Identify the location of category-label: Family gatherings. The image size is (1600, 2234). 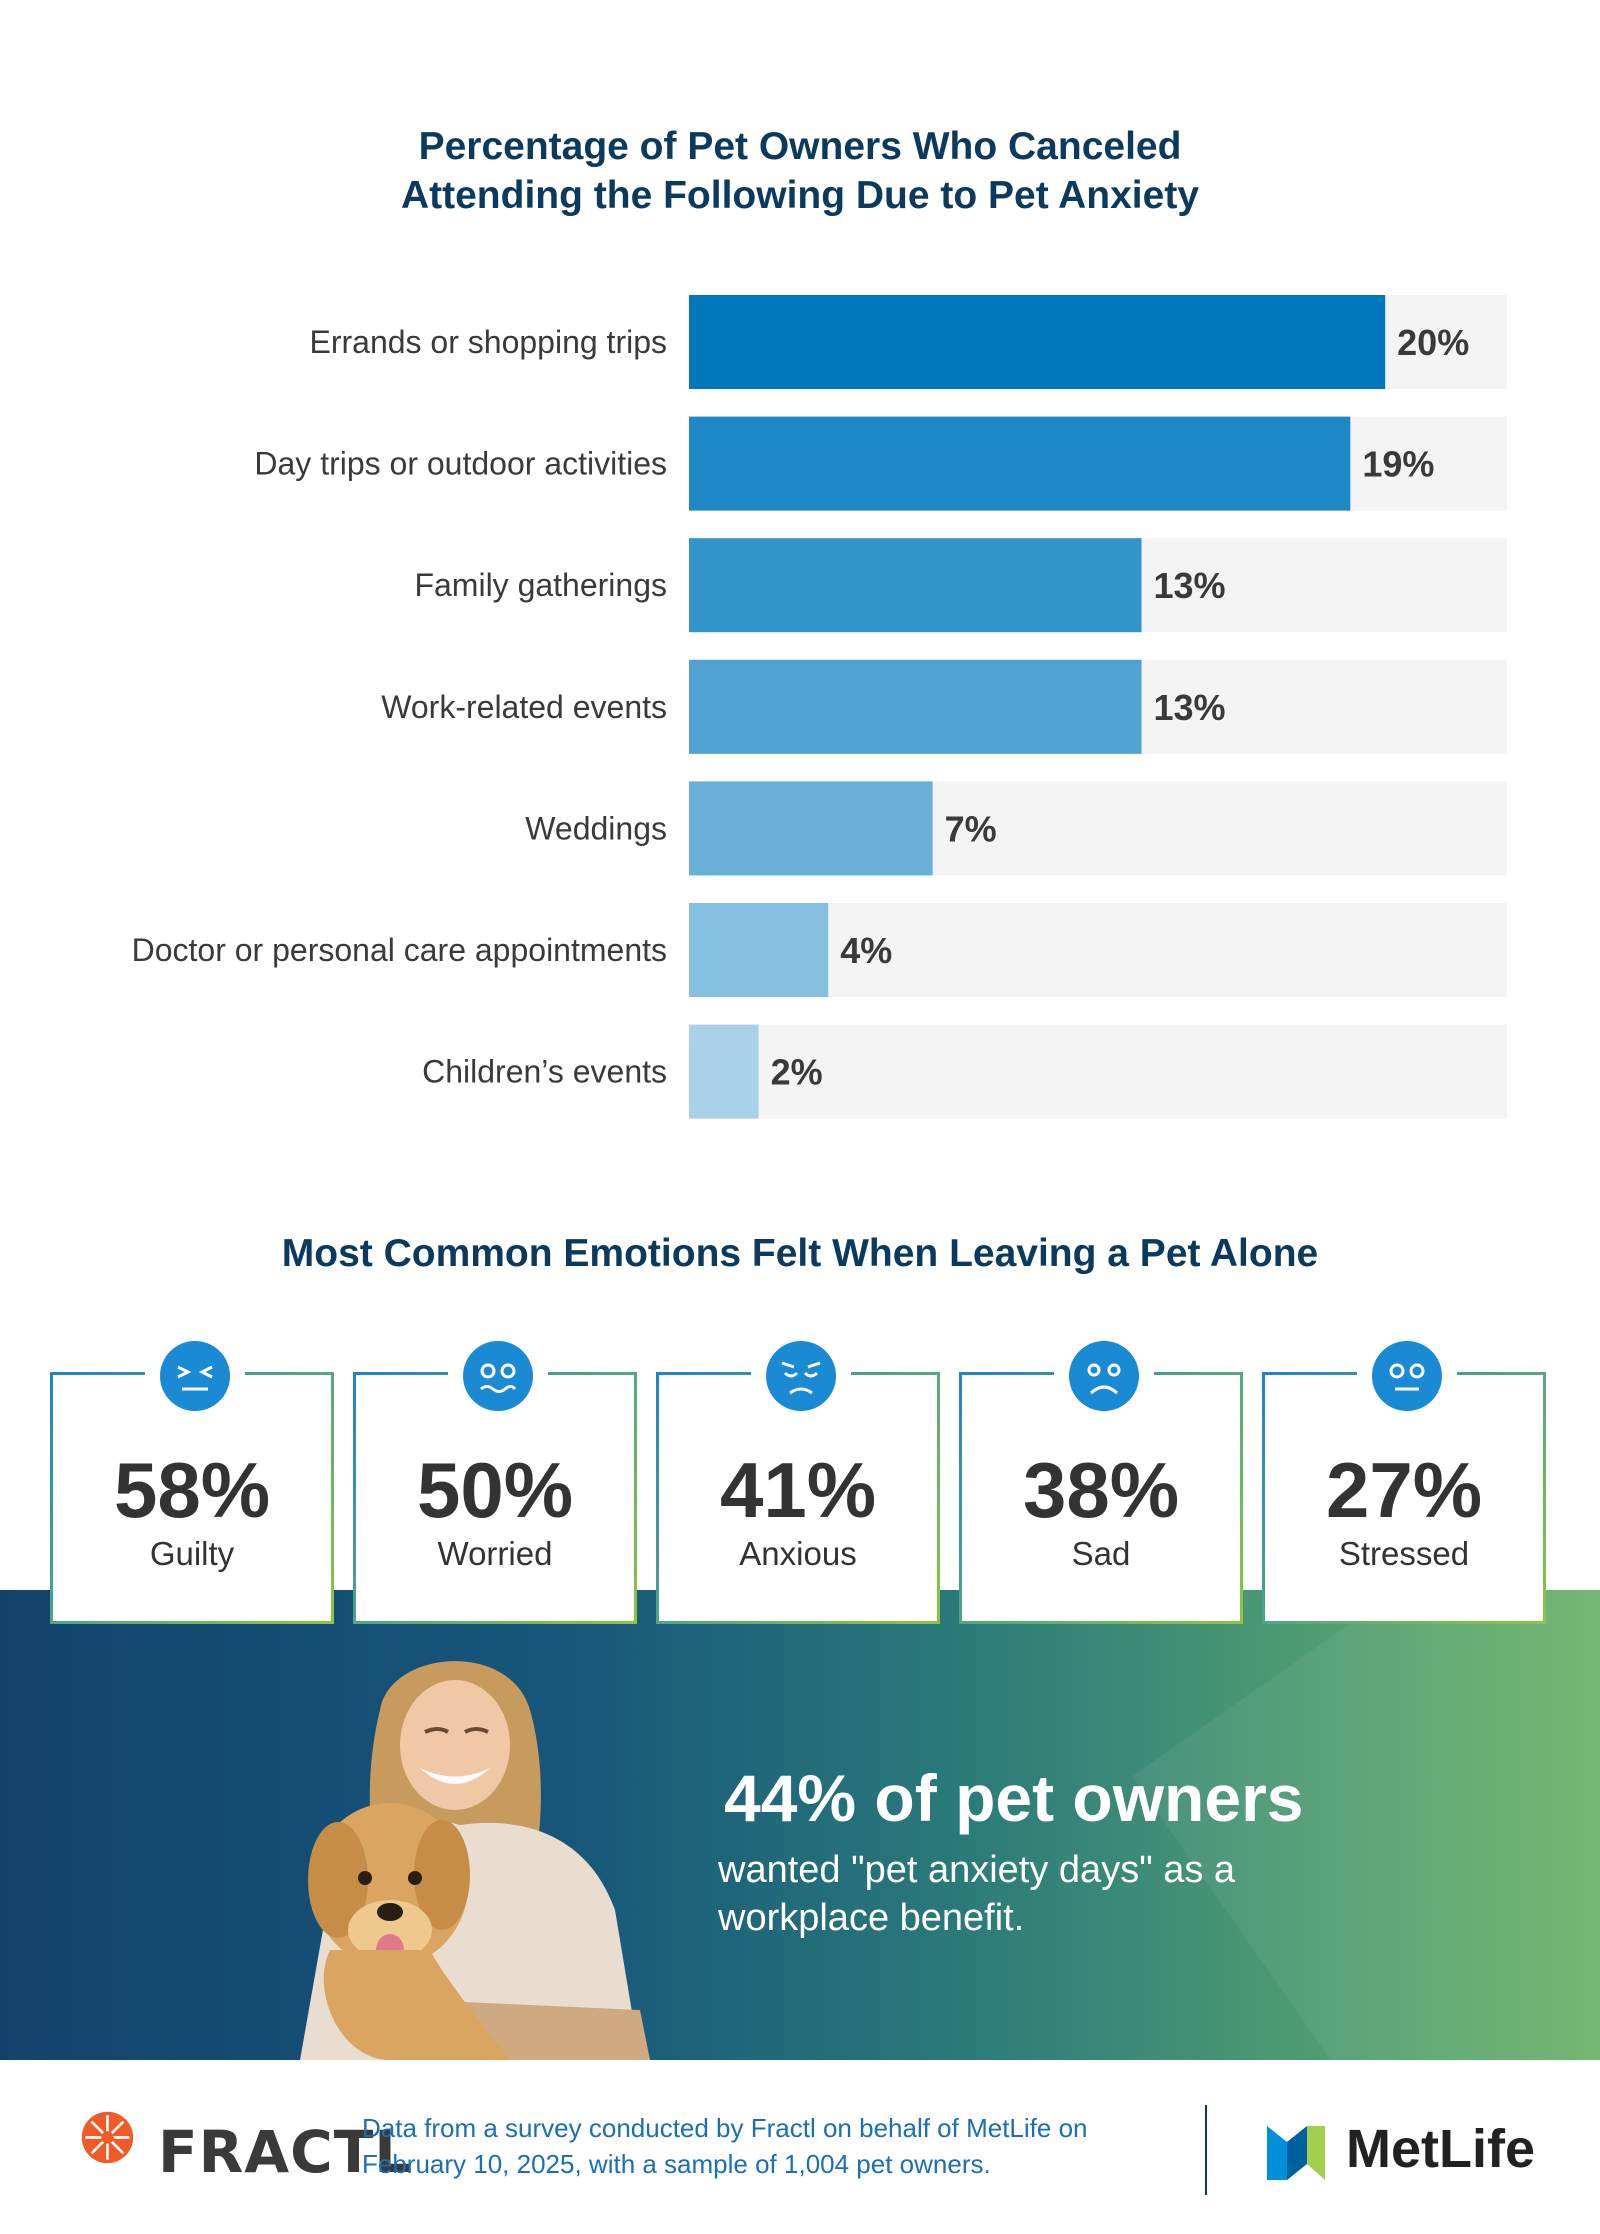
(540, 585).